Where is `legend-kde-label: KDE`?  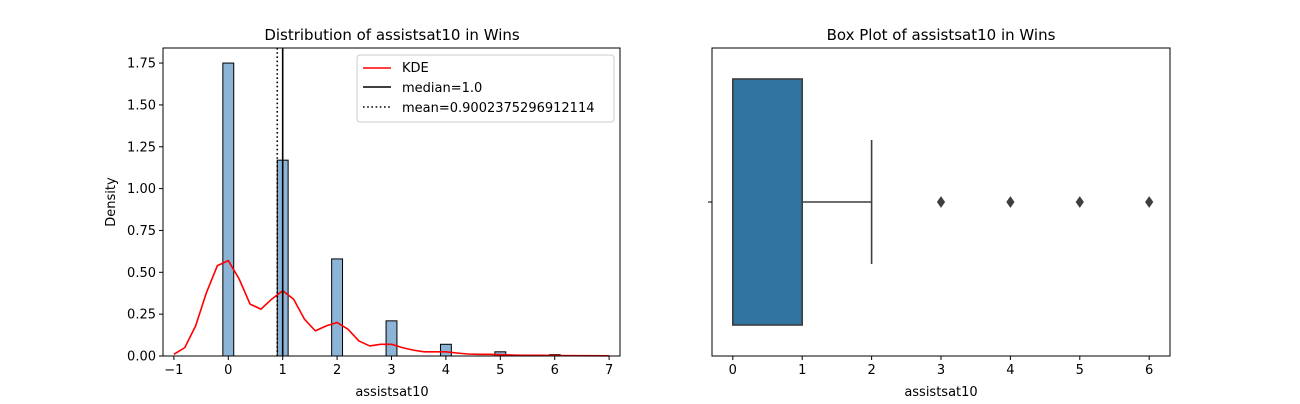 legend-kde-label: KDE is located at coordinates (415, 68).